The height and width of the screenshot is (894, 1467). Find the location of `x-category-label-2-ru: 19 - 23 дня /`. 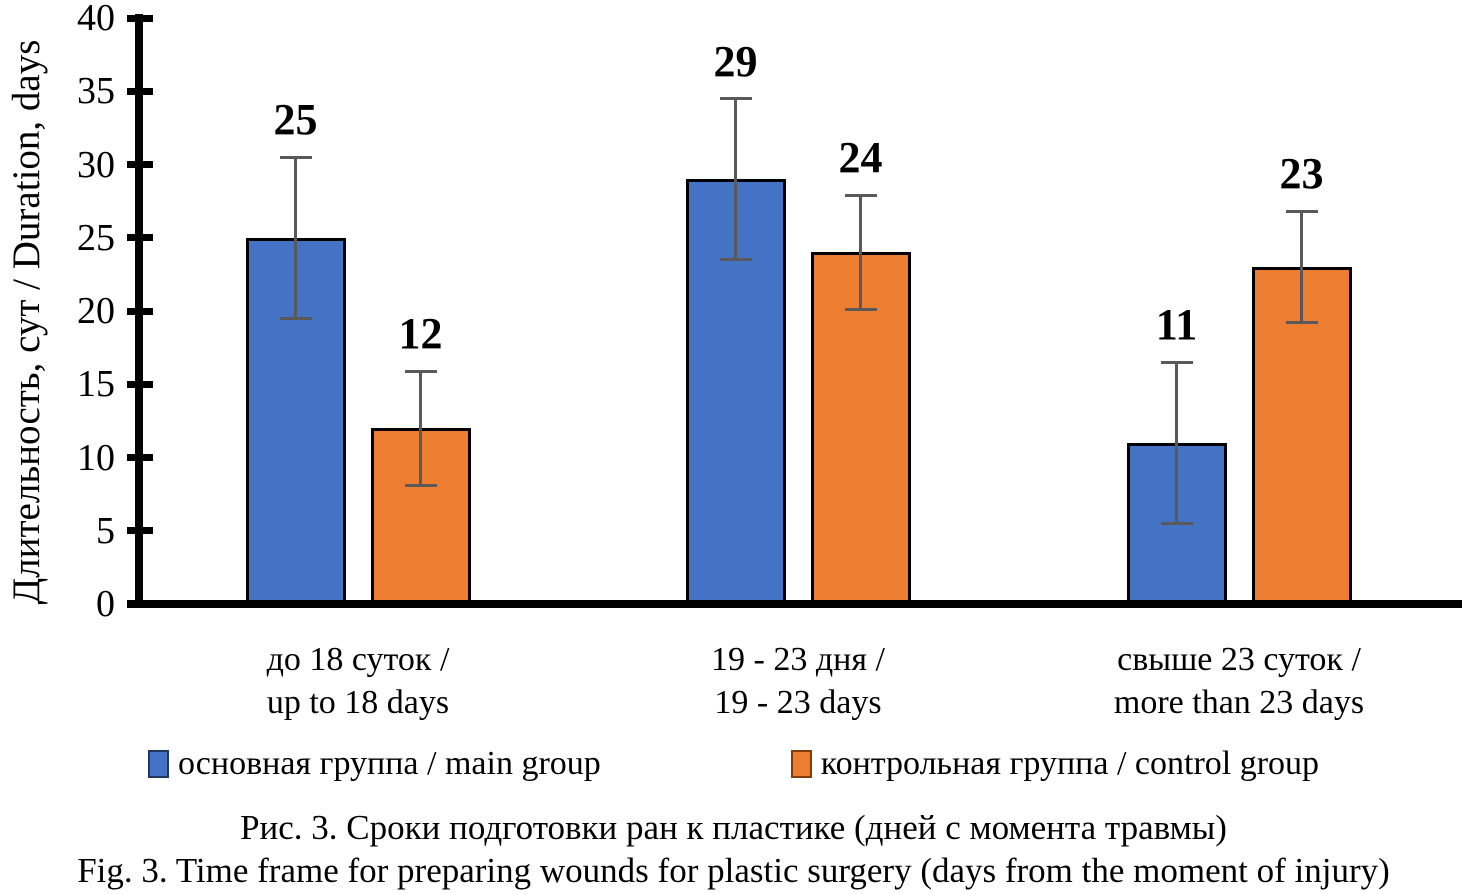

x-category-label-2-ru: 19 - 23 дня / is located at coordinates (798, 659).